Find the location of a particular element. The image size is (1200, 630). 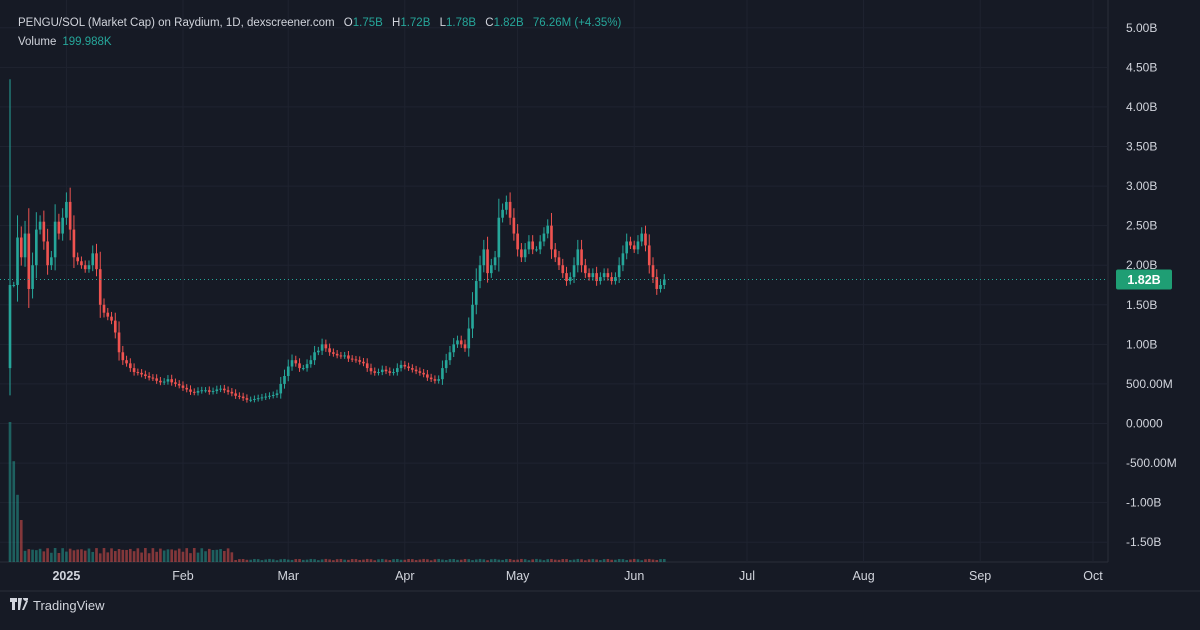

x-tick-label: Apr is located at coordinates (404, 576).